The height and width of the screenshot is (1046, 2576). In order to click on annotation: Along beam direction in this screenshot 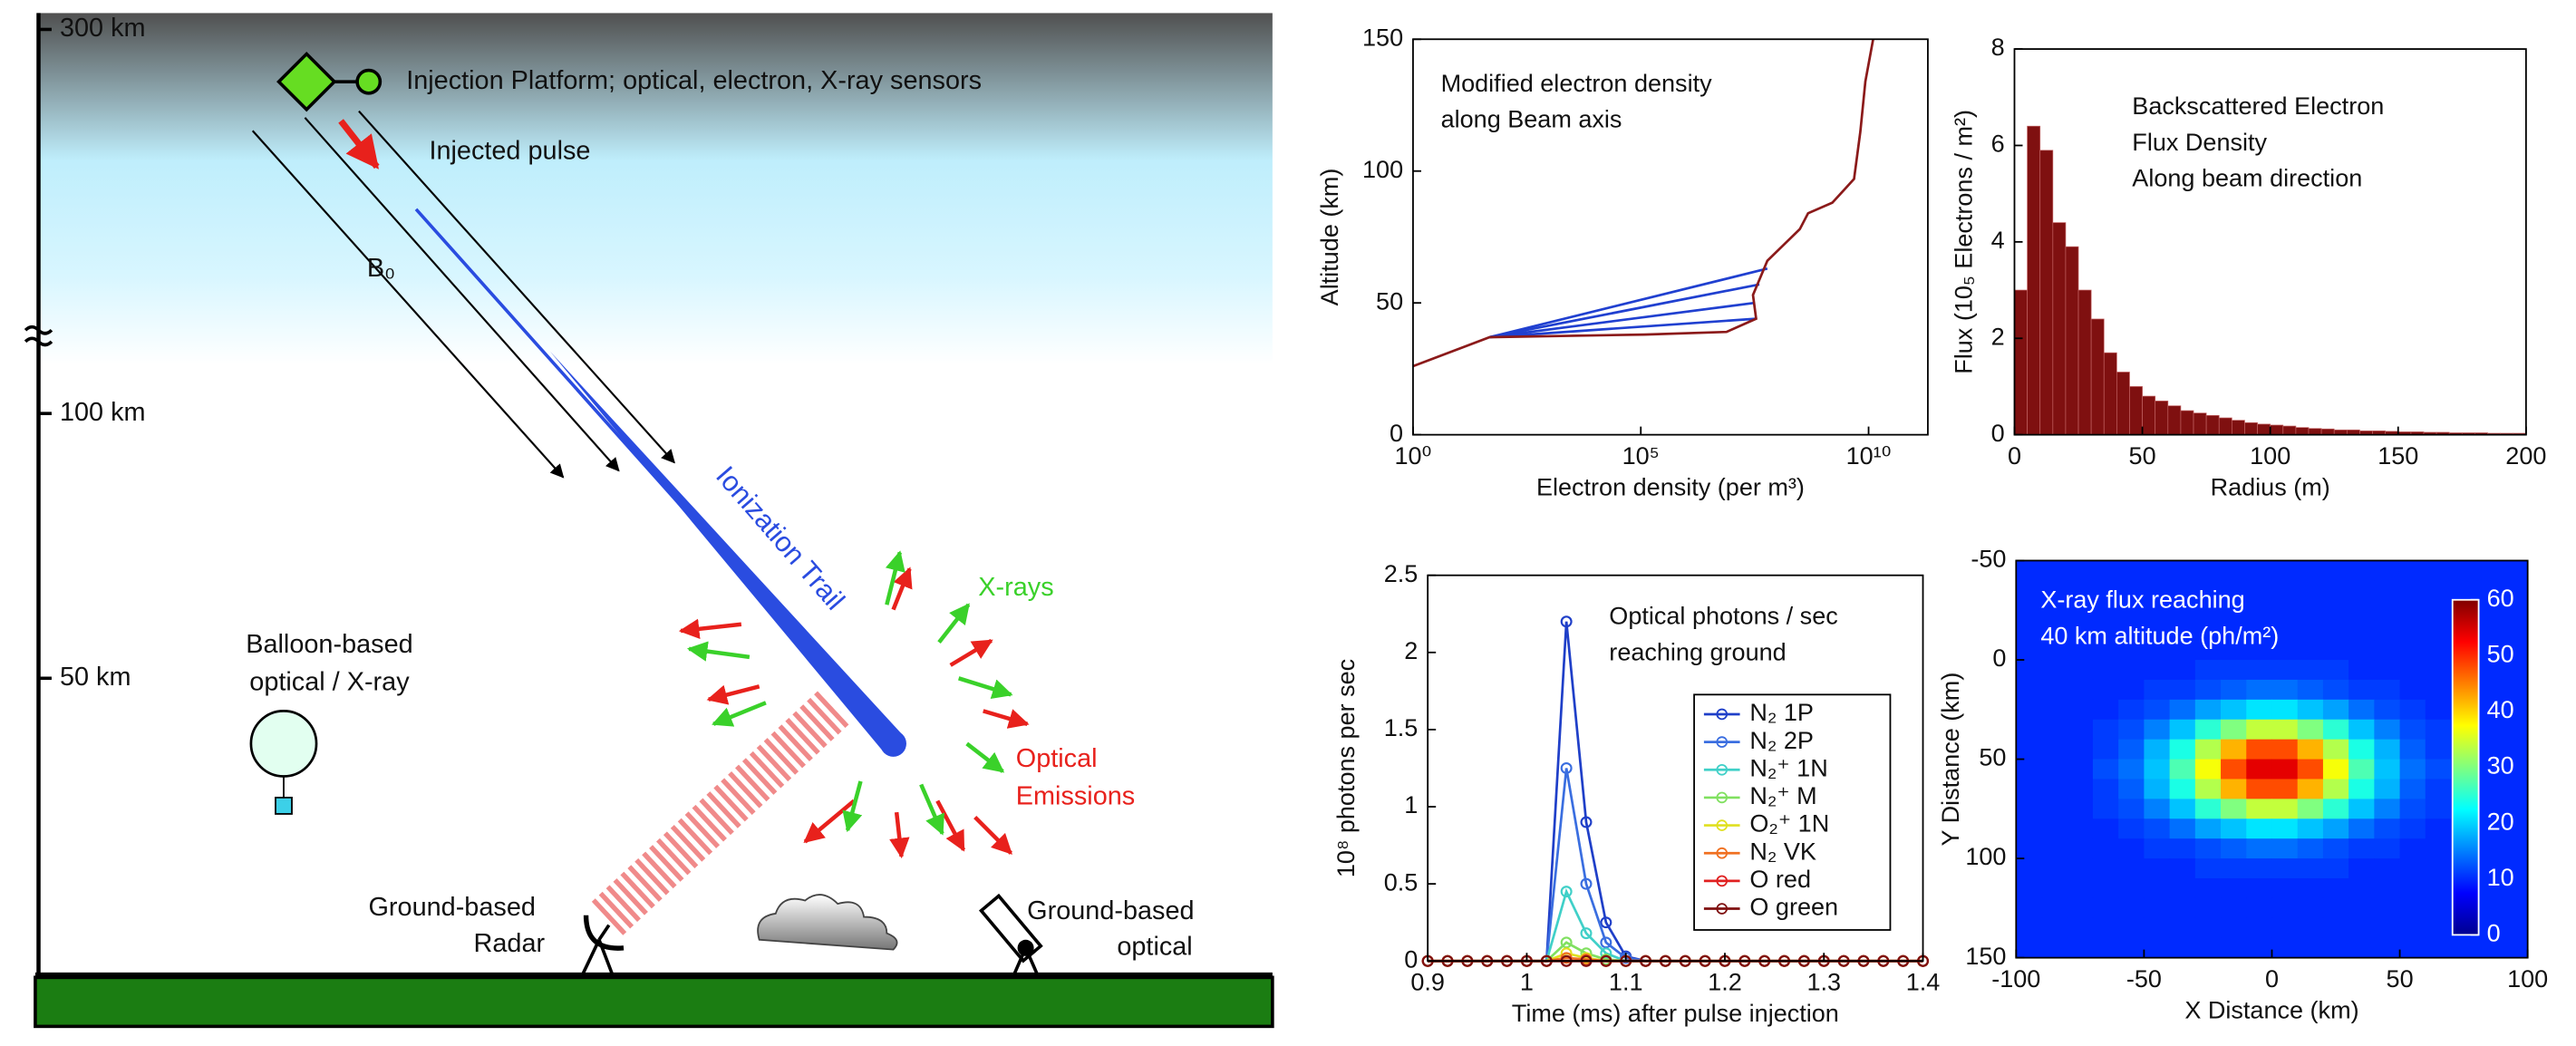, I will do `click(2247, 177)`.